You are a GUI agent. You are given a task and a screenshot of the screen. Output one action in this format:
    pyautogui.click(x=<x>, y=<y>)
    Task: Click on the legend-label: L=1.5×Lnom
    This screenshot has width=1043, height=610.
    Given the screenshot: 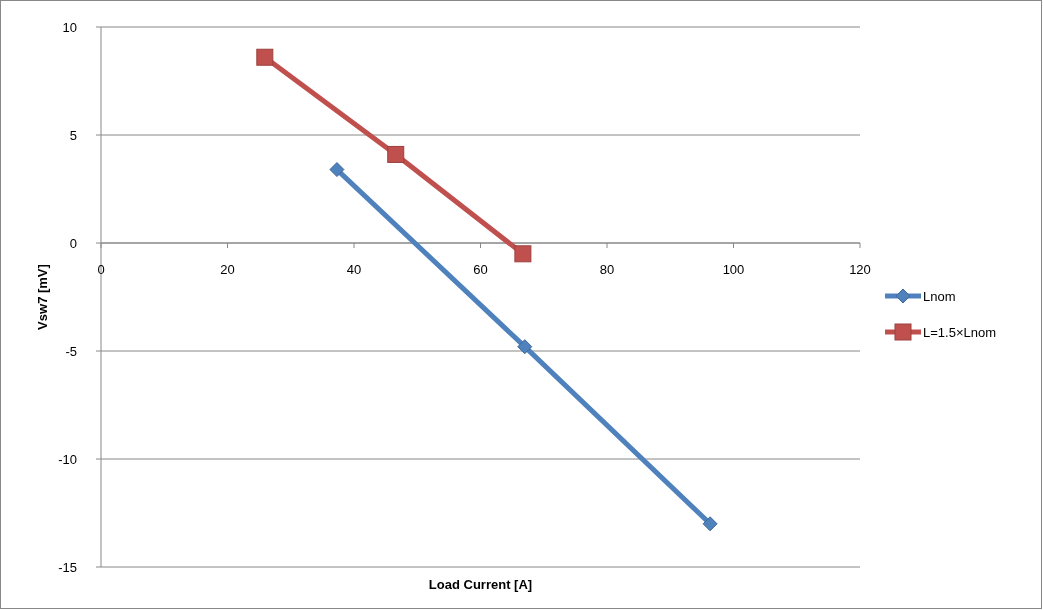 What is the action you would take?
    pyautogui.click(x=960, y=332)
    